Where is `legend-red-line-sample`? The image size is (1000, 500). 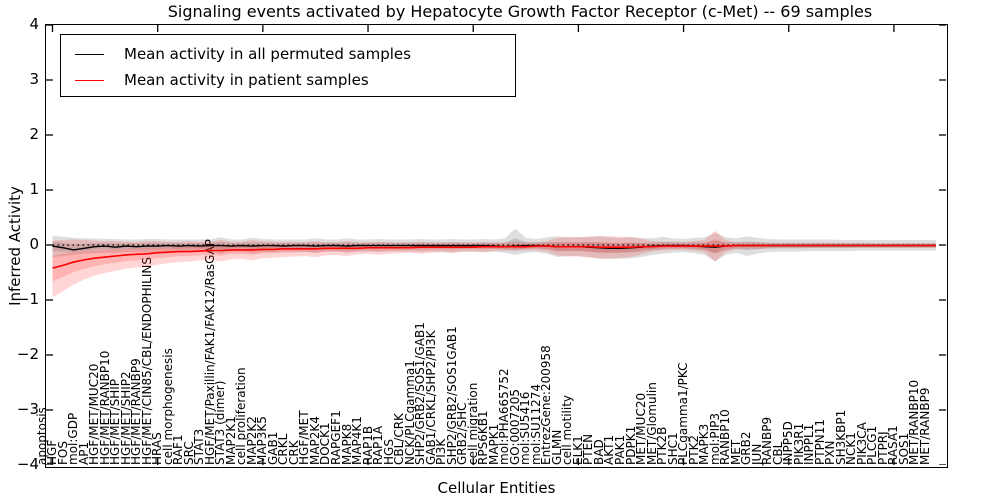
legend-red-line-sample is located at coordinates (89, 80).